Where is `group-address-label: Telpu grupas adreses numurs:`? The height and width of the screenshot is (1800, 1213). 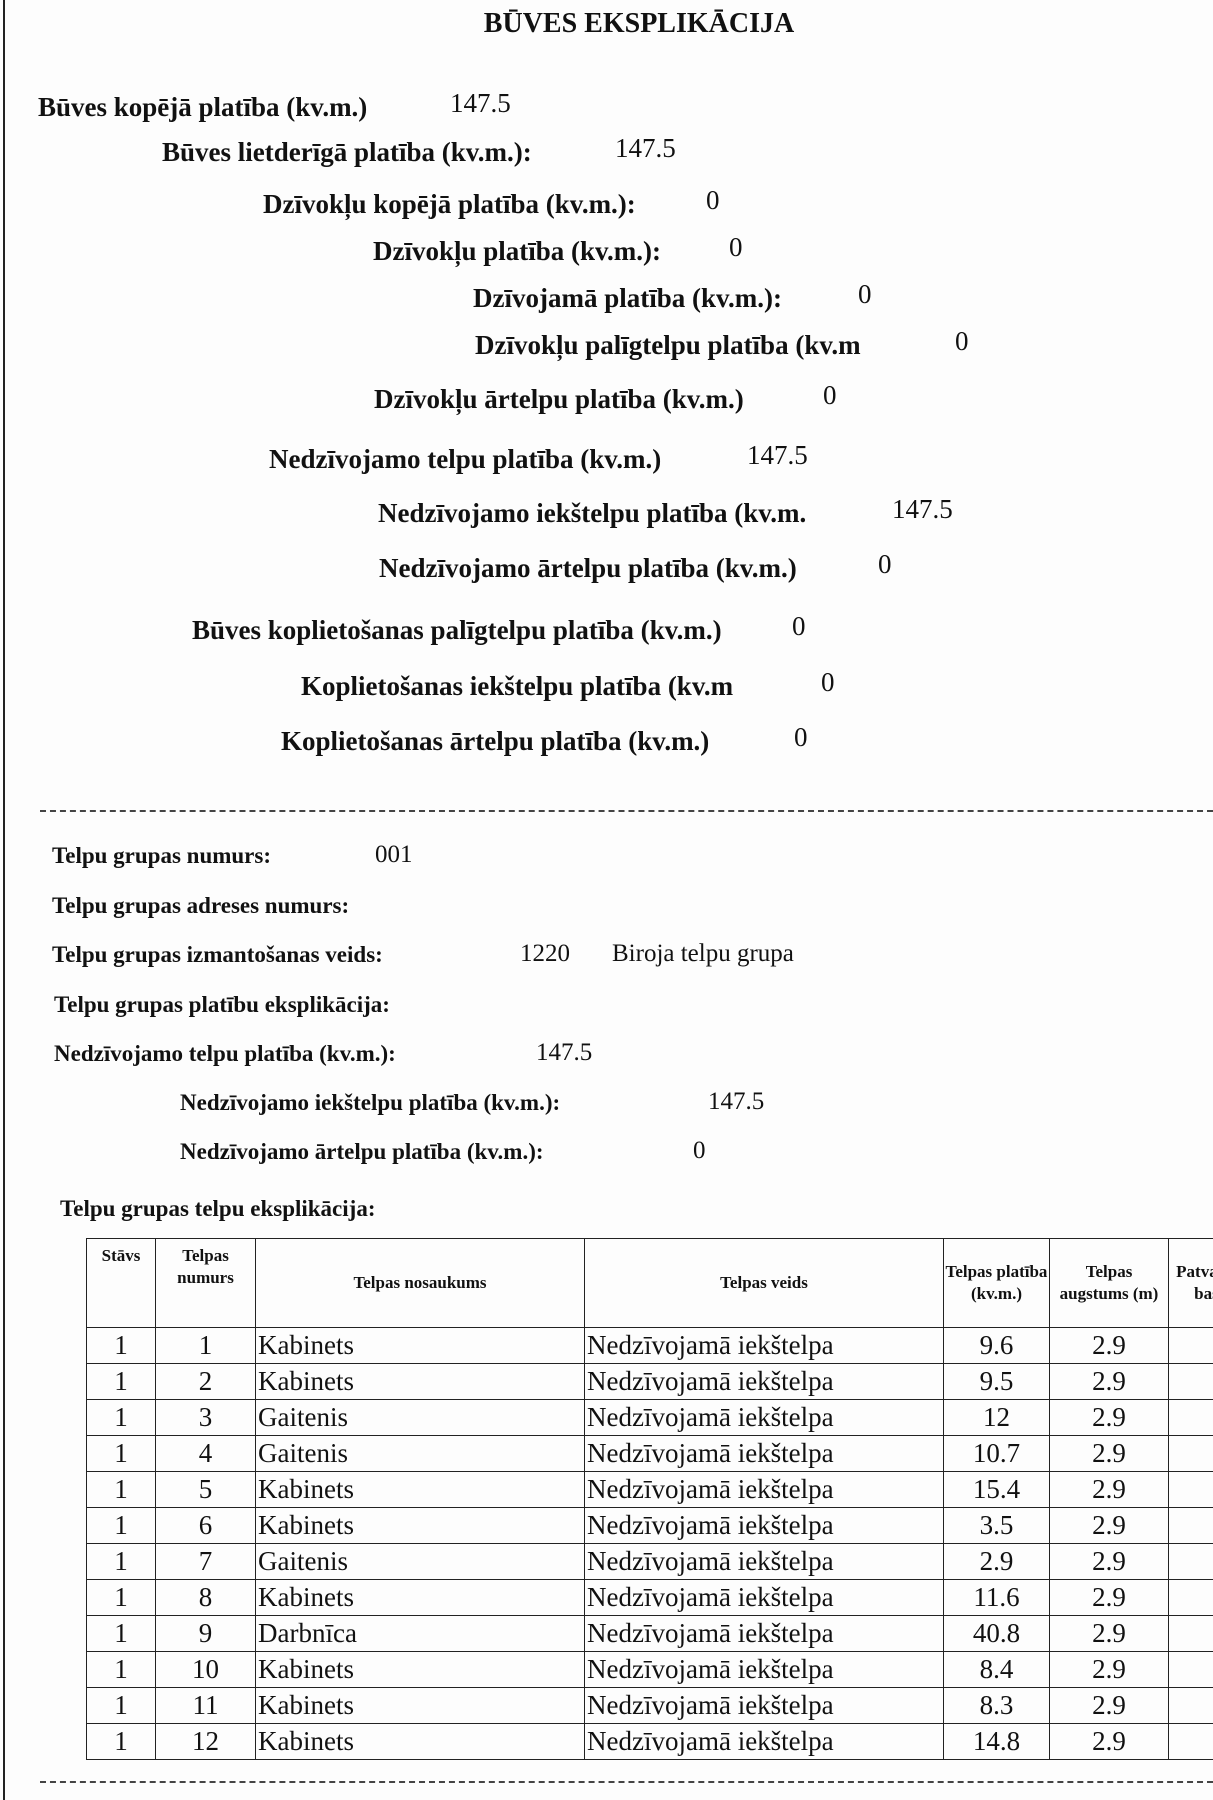 group-address-label: Telpu grupas adreses numurs: is located at coordinates (201, 905).